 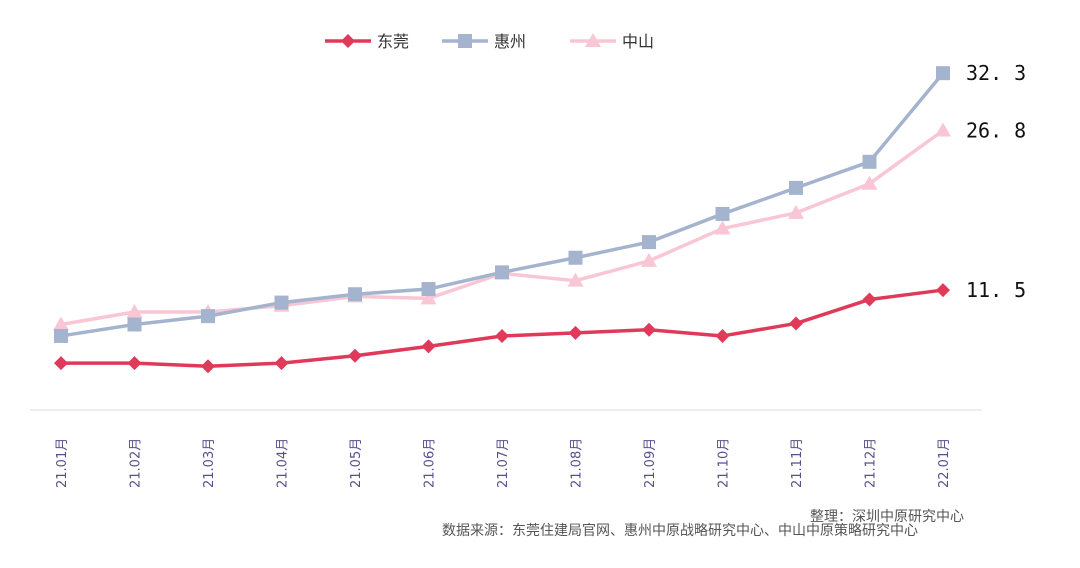 What do you see at coordinates (208, 316) in the screenshot?
I see `data-point-惠州-3` at bounding box center [208, 316].